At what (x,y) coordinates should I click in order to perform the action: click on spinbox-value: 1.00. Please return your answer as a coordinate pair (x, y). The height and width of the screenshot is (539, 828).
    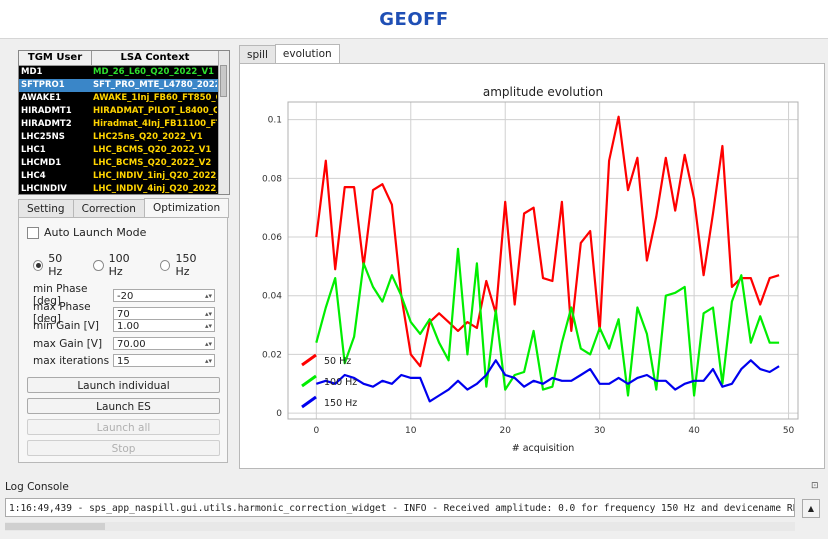
    Looking at the image, I should click on (128, 326).